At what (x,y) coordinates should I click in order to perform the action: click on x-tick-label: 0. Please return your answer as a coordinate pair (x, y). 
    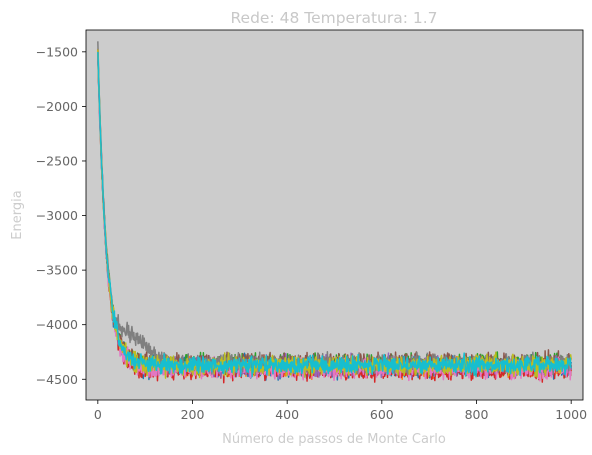
    Looking at the image, I should click on (98, 414).